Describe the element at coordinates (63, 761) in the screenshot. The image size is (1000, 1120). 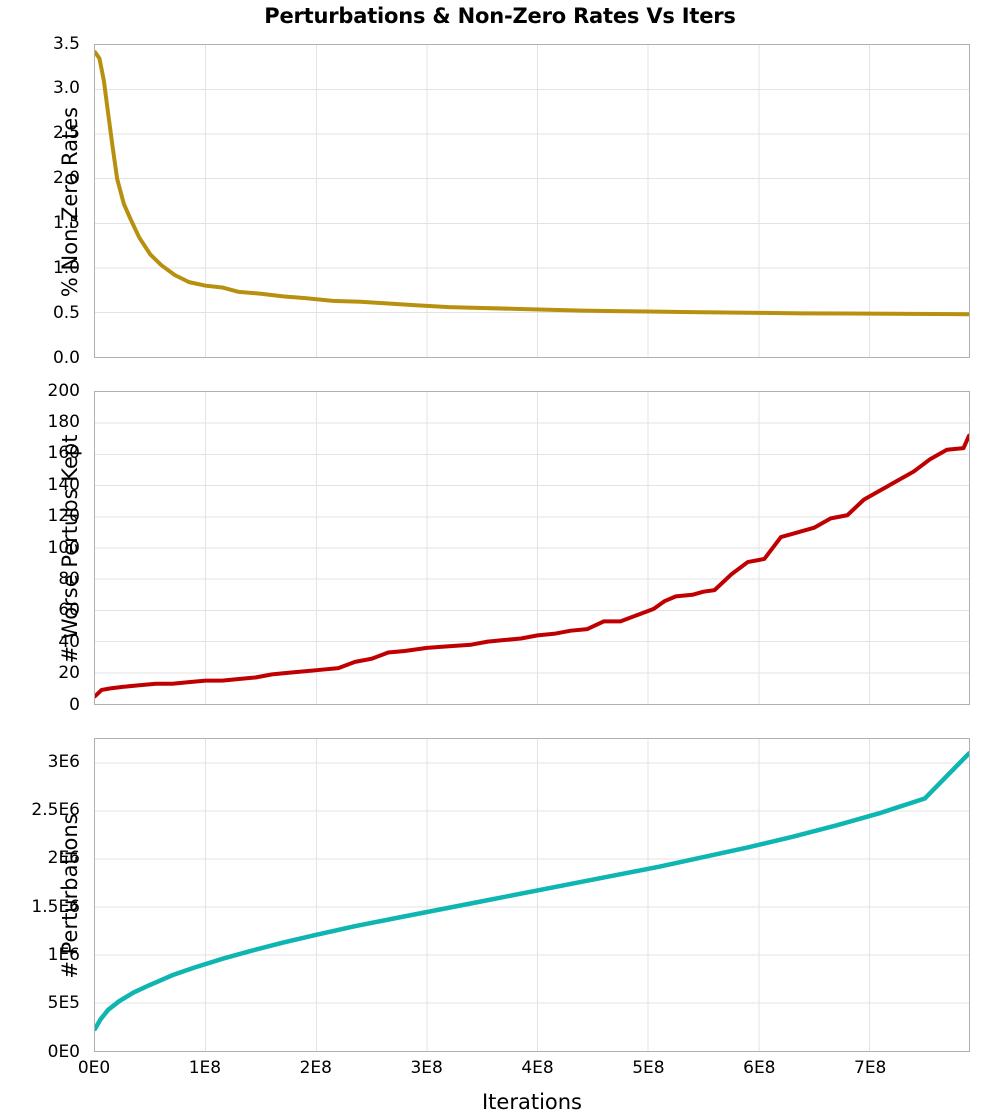
I see `y-tick-label: 3E6` at that location.